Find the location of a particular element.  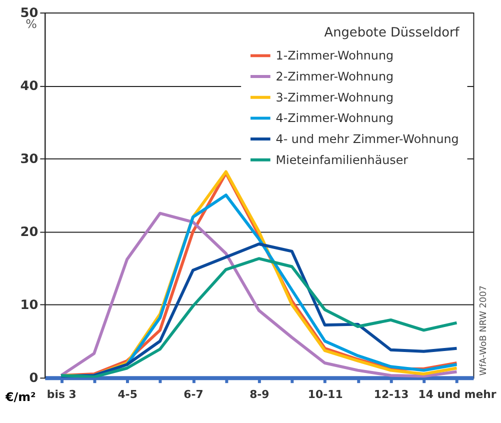

legend-label: 2-Zimmer-Wohnung is located at coordinates (335, 76).